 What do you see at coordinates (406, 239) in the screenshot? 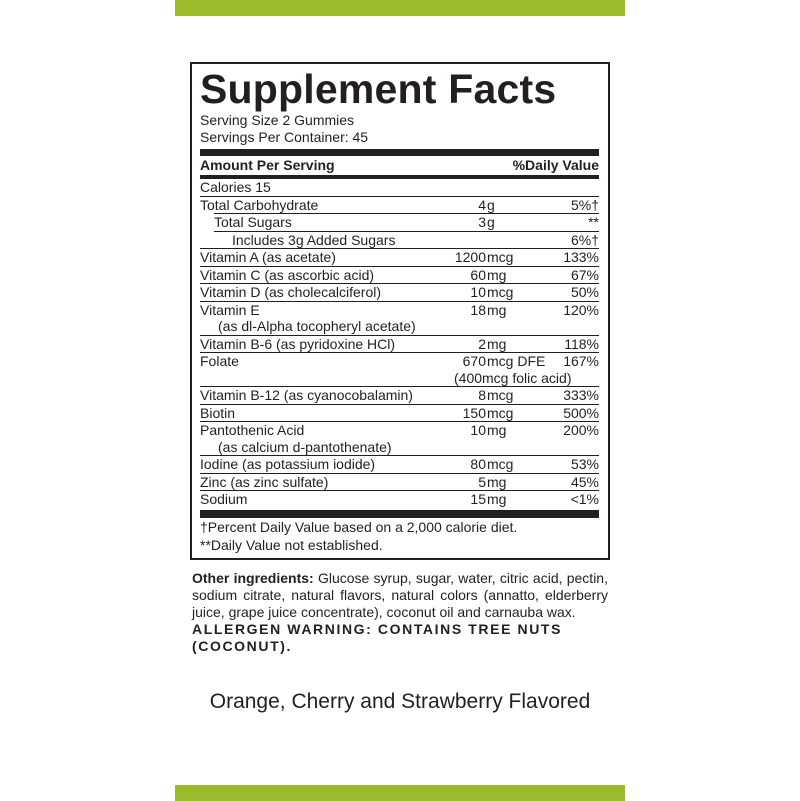
I see `nutrient-row: Includes 3g Added Sugars 6%†` at bounding box center [406, 239].